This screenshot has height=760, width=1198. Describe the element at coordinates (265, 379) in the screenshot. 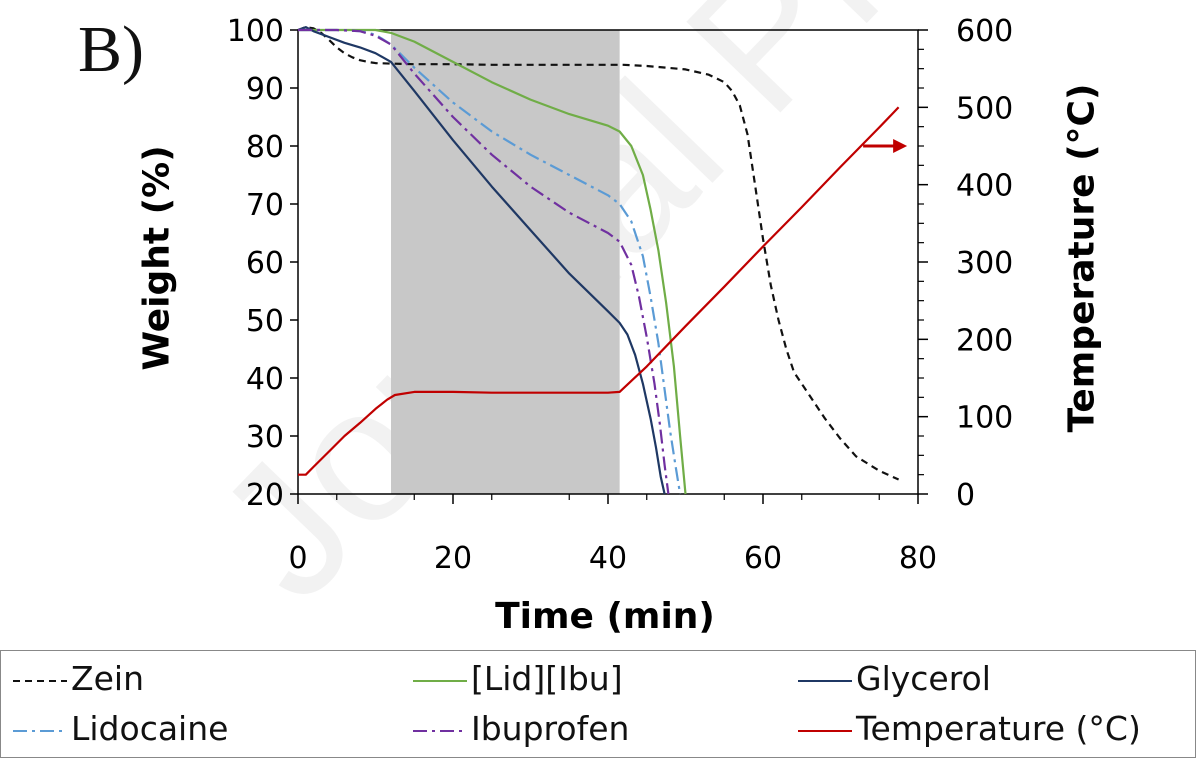

I see `y-tick-label: 40` at that location.